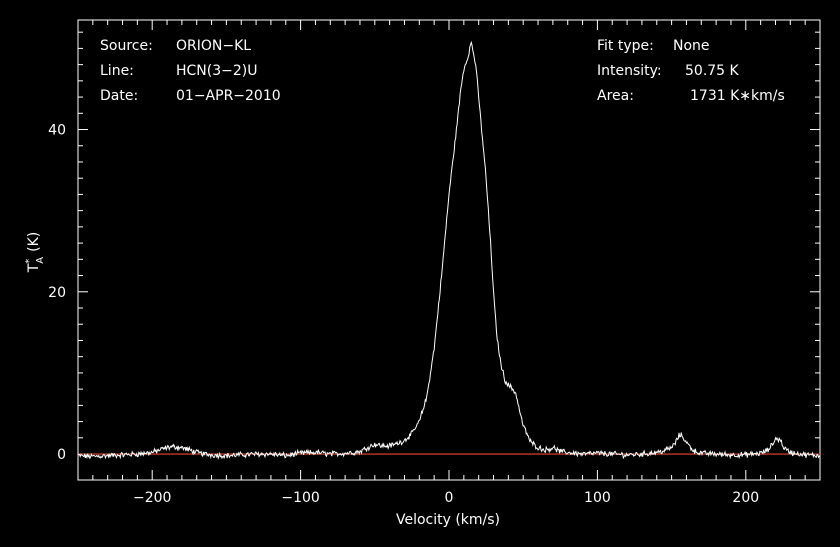 The height and width of the screenshot is (547, 840). What do you see at coordinates (300, 498) in the screenshot?
I see `x-tick-label: −100` at bounding box center [300, 498].